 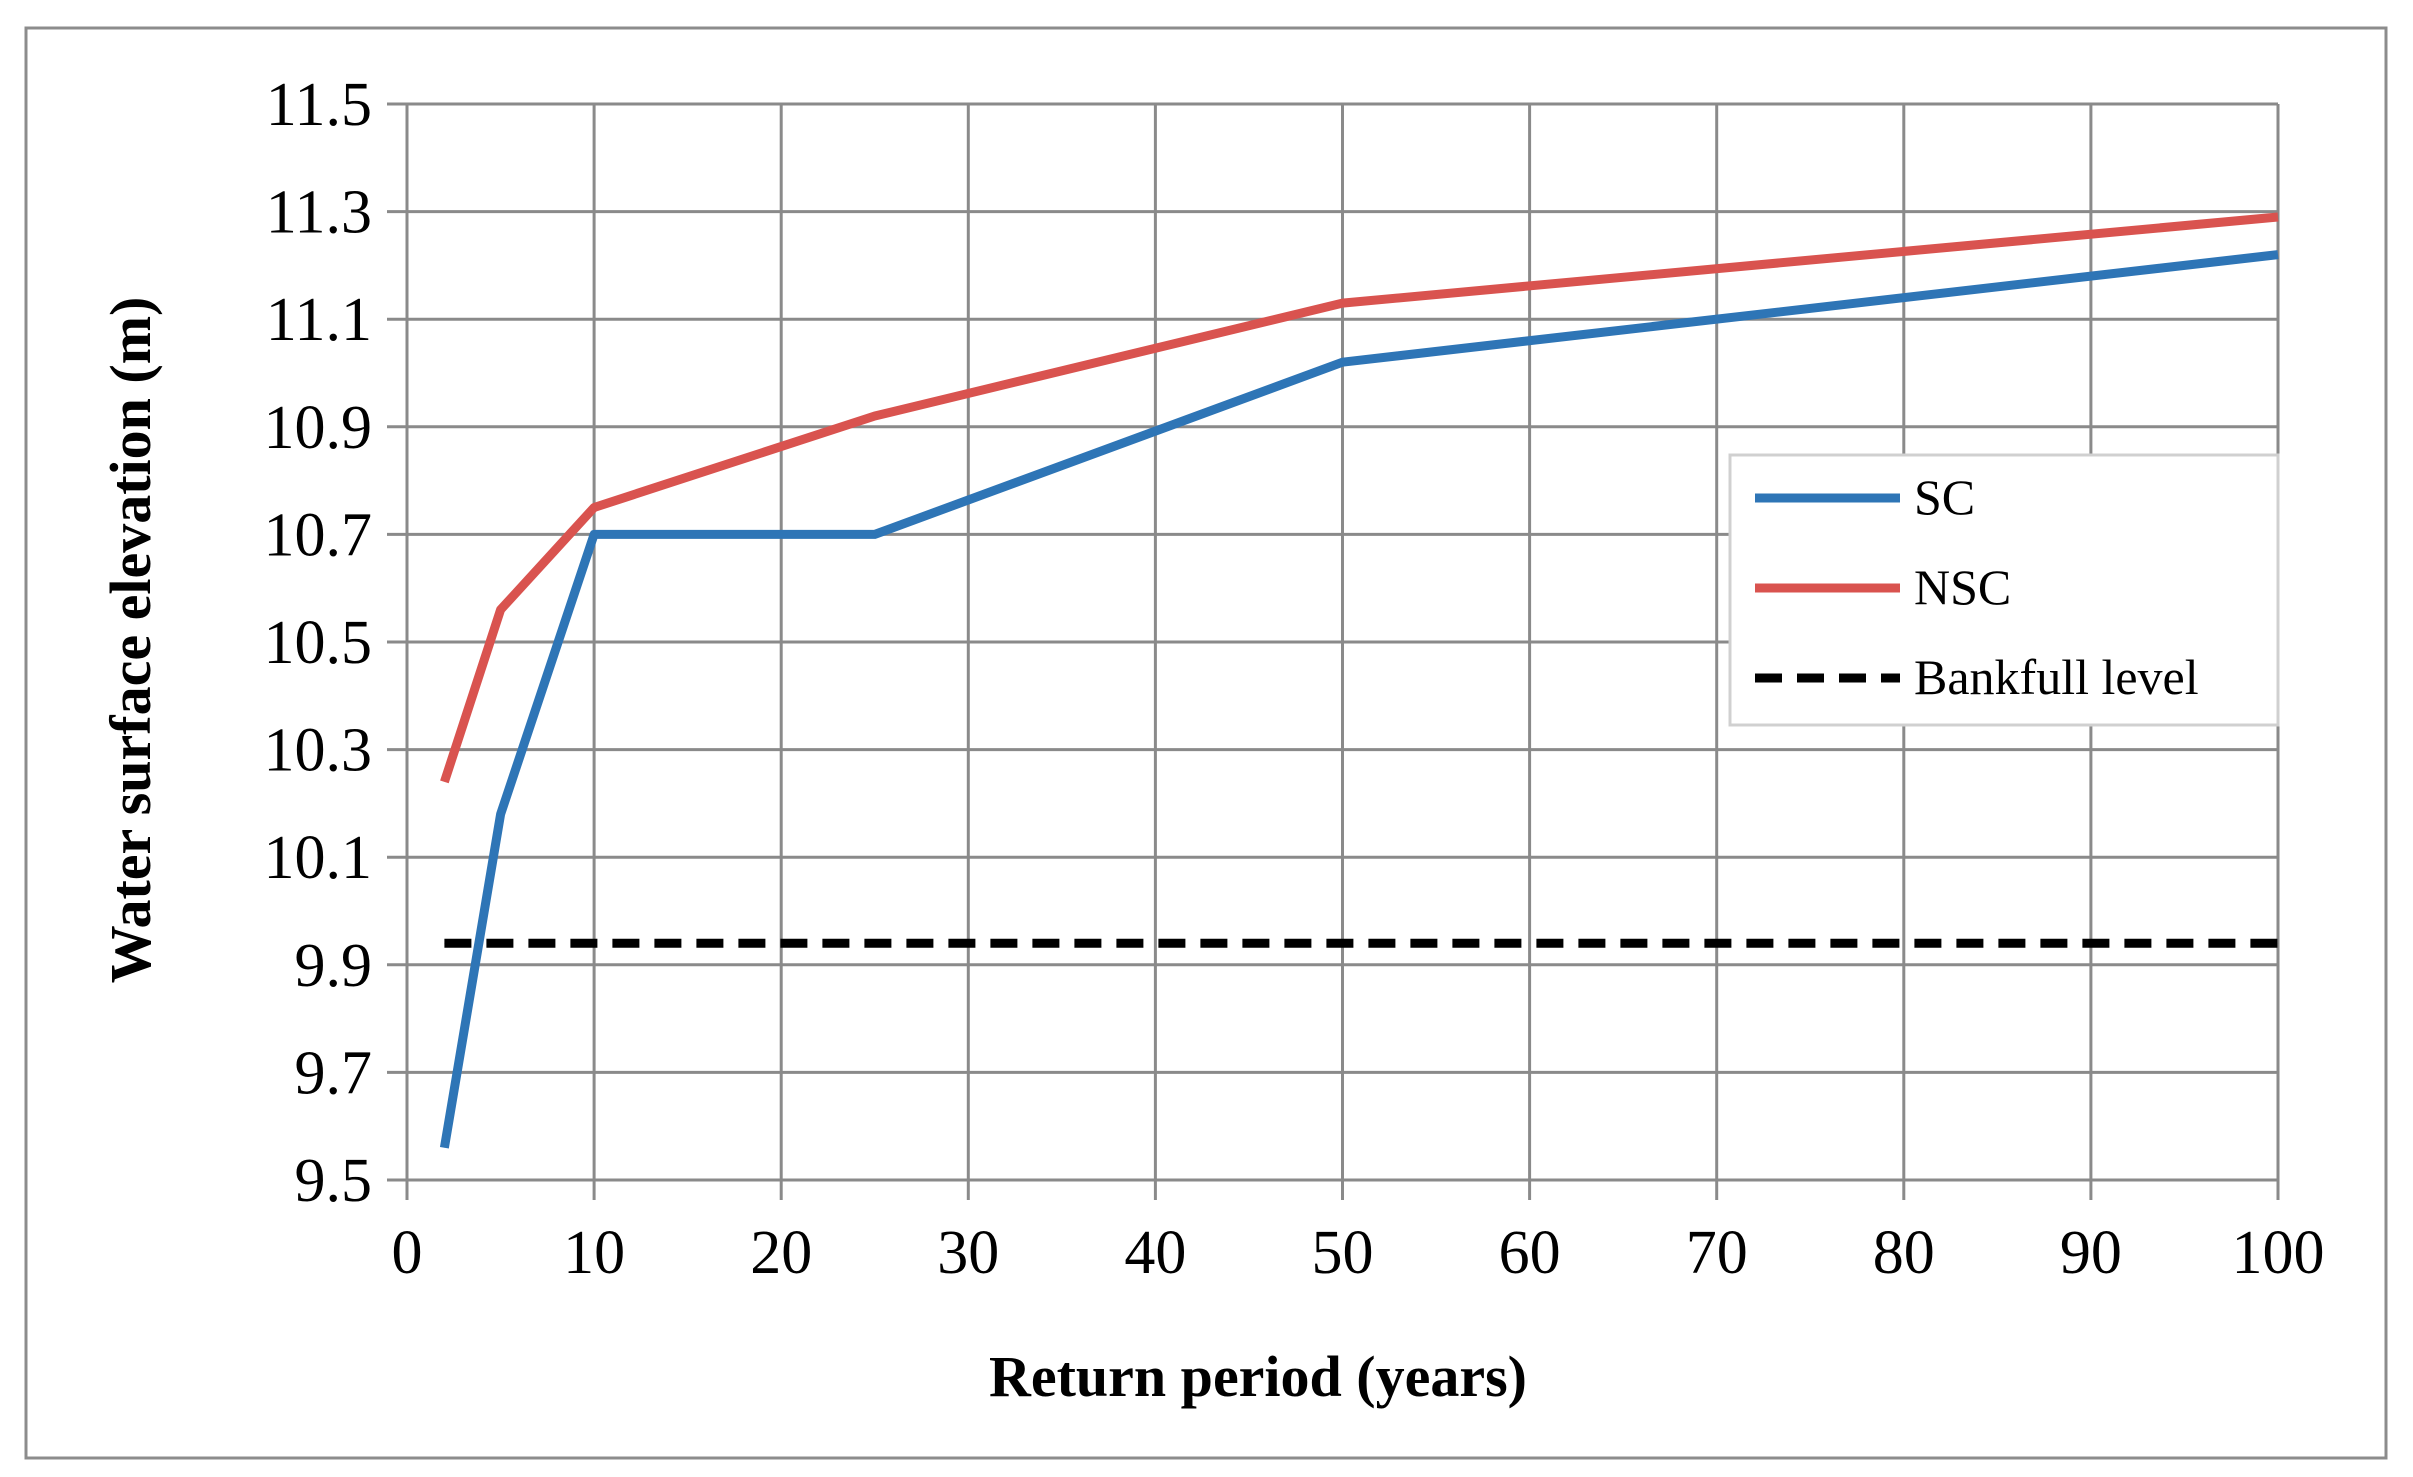 I want to click on x-axis-title: Return period (years), so click(x=1258, y=1376).